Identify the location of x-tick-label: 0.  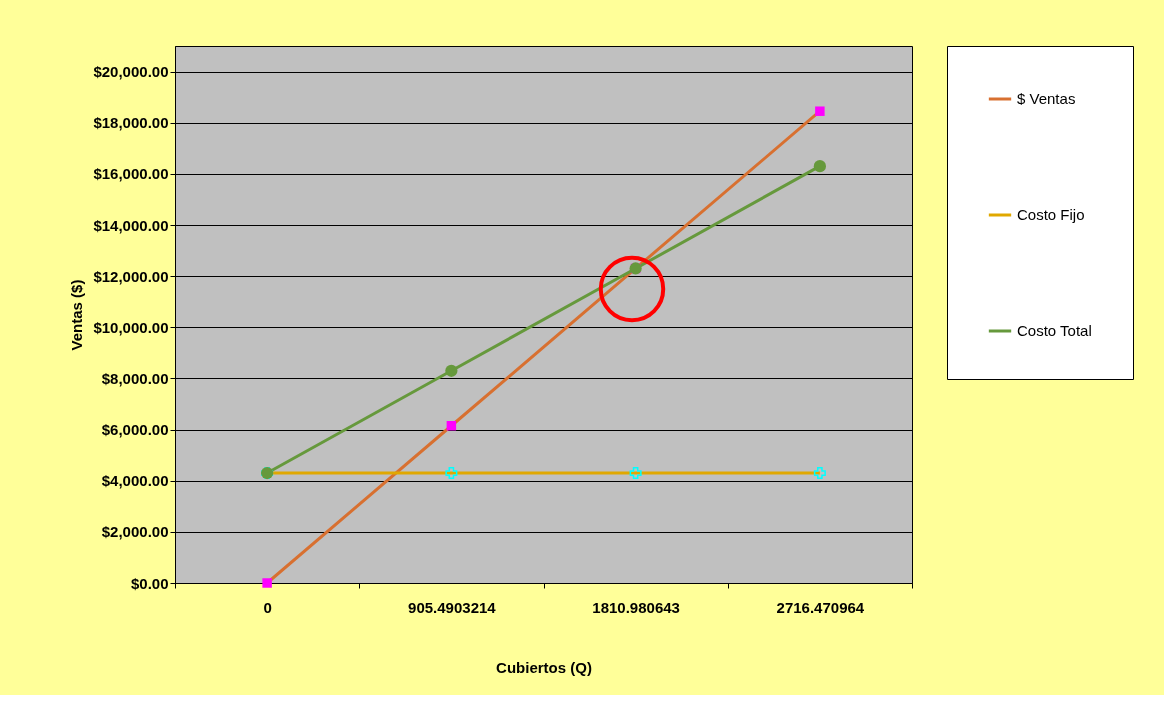
(267, 607).